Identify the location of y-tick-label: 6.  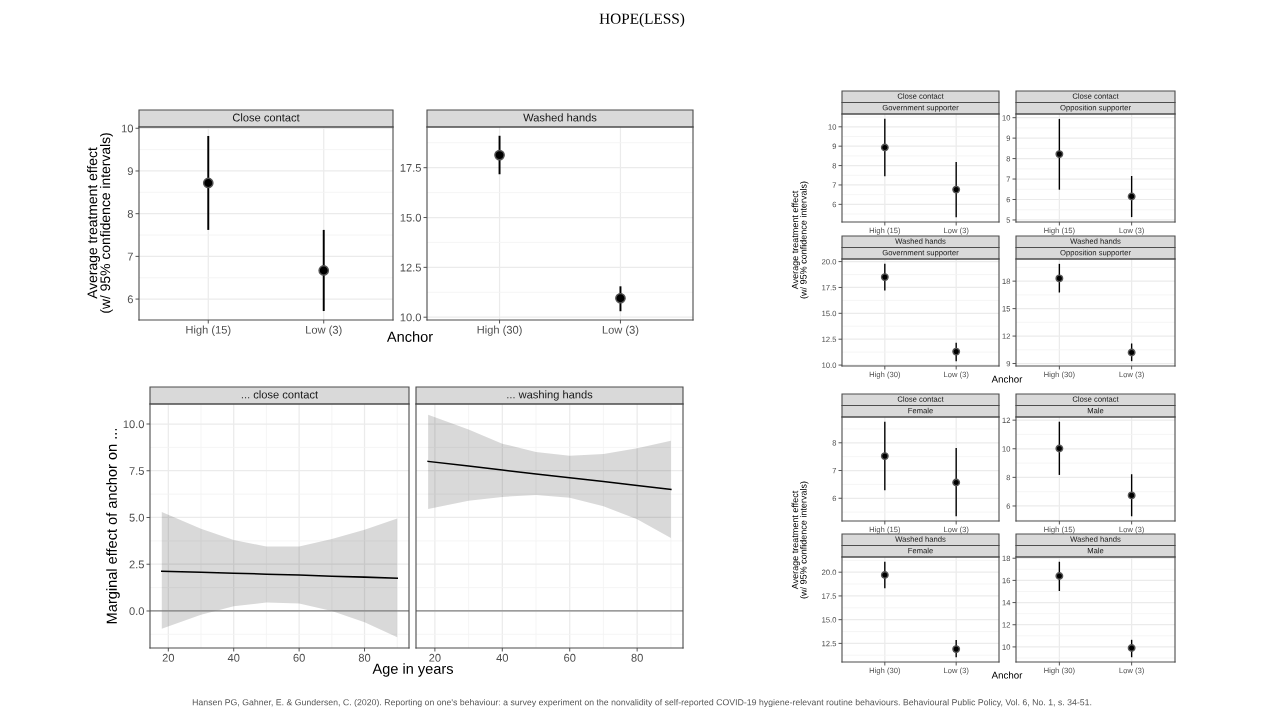
(130, 299).